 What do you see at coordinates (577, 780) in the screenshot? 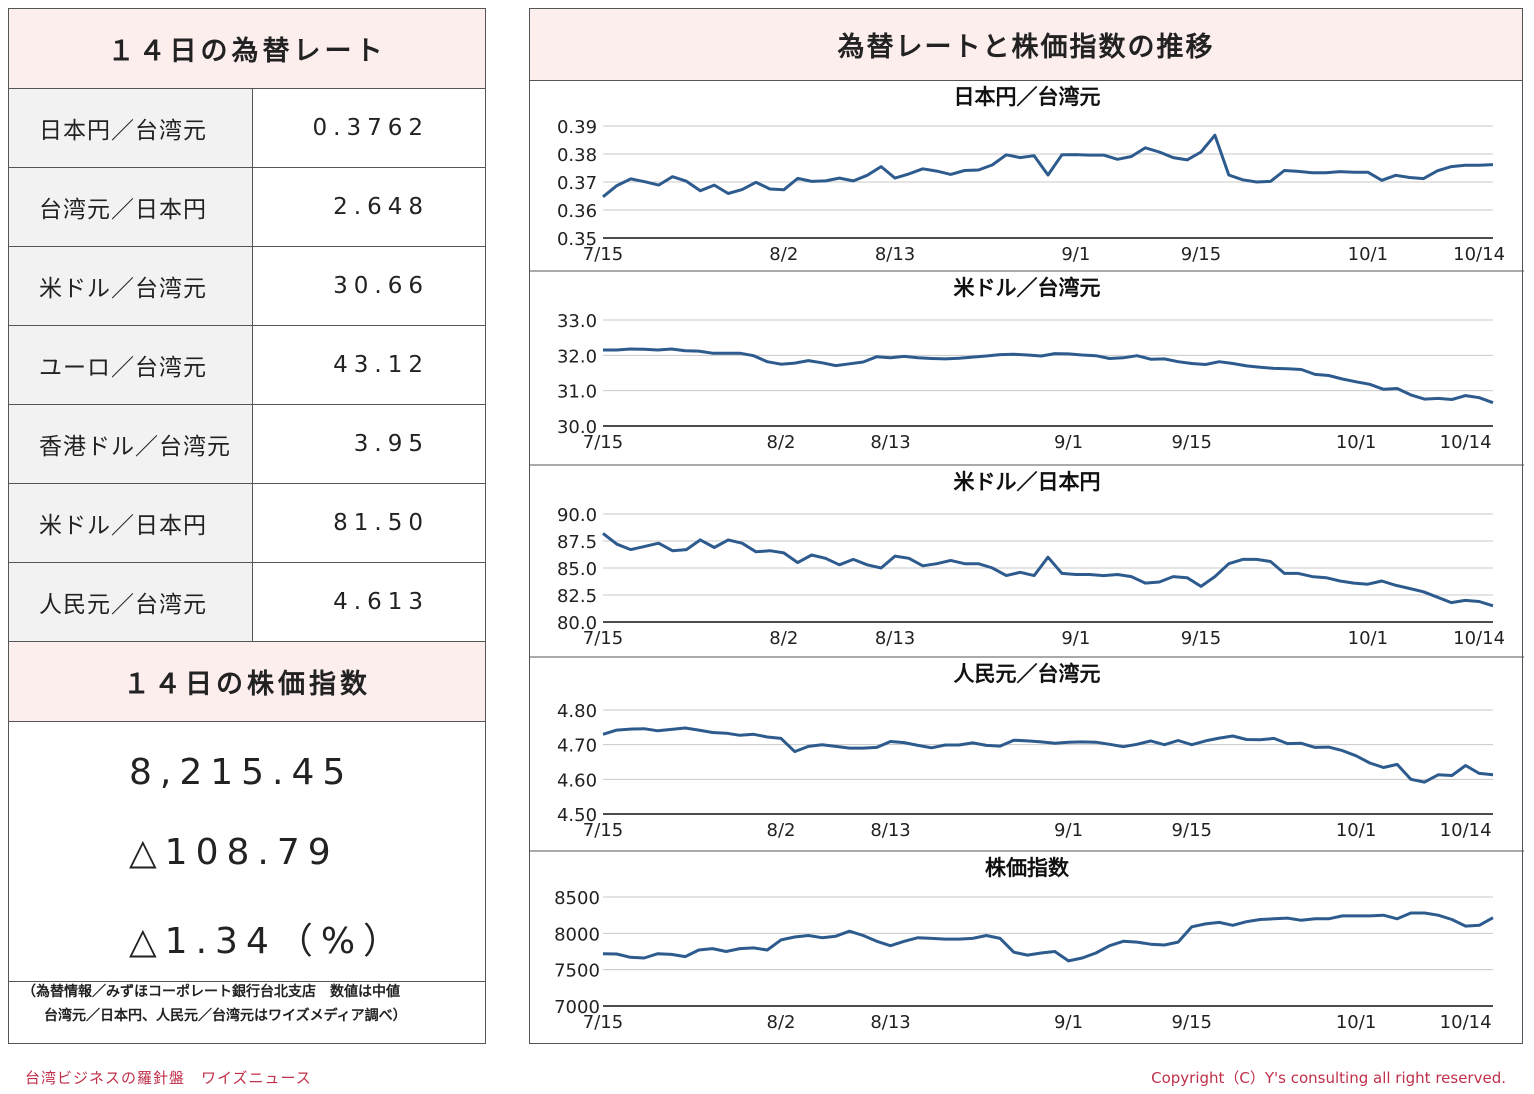
I see `y-tick-label: 4.60` at bounding box center [577, 780].